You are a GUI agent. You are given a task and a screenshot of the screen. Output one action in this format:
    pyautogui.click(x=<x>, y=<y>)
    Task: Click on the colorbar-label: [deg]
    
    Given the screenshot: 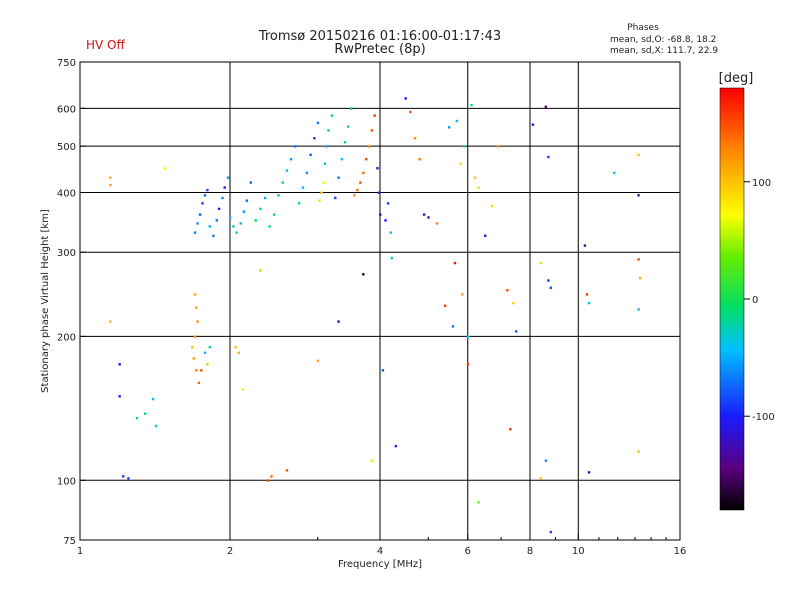 What is the action you would take?
    pyautogui.click(x=736, y=78)
    